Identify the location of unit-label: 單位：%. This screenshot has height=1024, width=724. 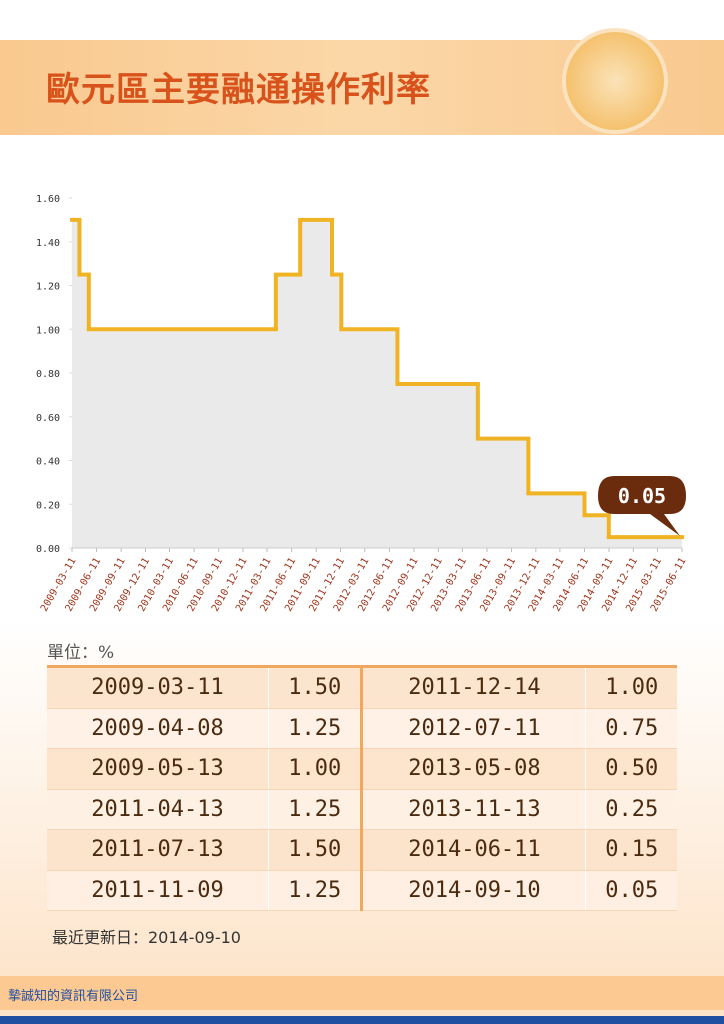
(81, 653).